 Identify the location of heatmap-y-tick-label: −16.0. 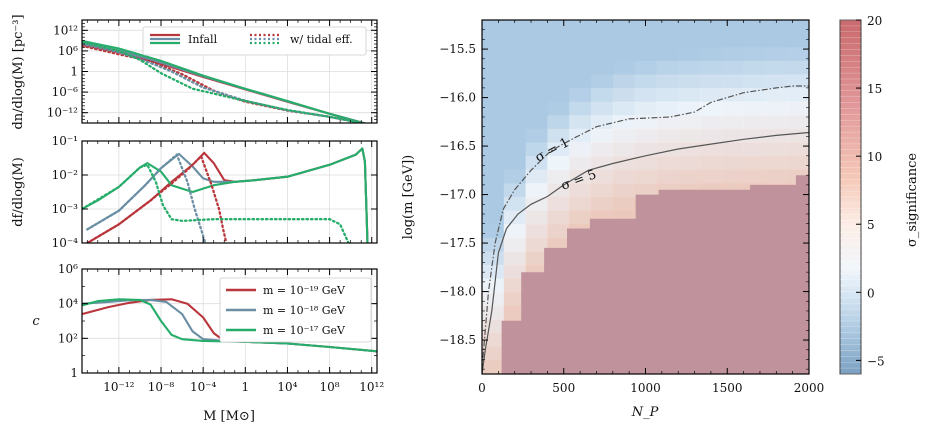
(457, 98).